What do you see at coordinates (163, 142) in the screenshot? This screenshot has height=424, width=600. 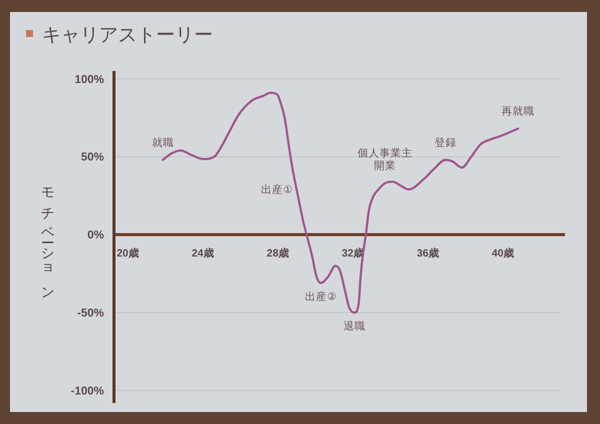 I see `annotation: 就職` at bounding box center [163, 142].